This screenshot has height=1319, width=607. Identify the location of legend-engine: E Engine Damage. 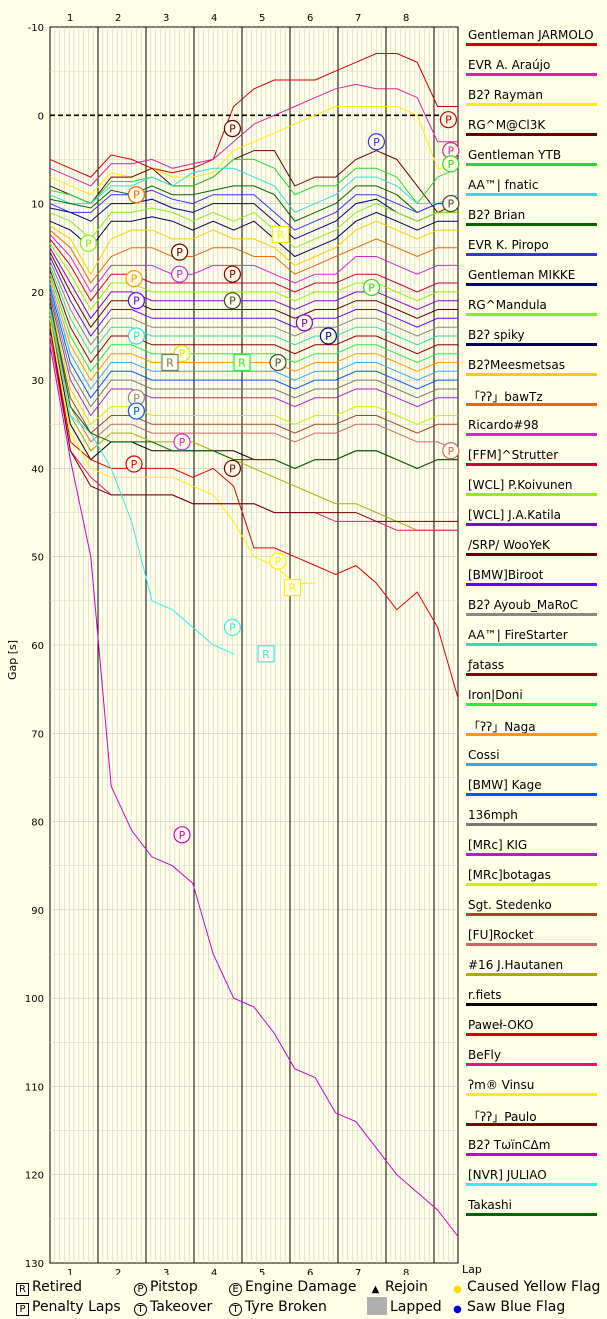
(293, 1287).